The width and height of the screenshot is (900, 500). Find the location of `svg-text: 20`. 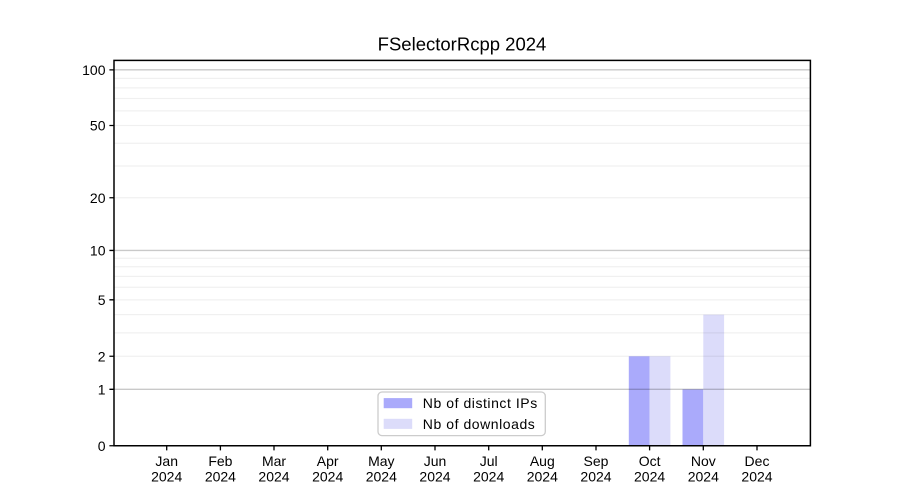

svg-text: 20 is located at coordinates (98, 198).